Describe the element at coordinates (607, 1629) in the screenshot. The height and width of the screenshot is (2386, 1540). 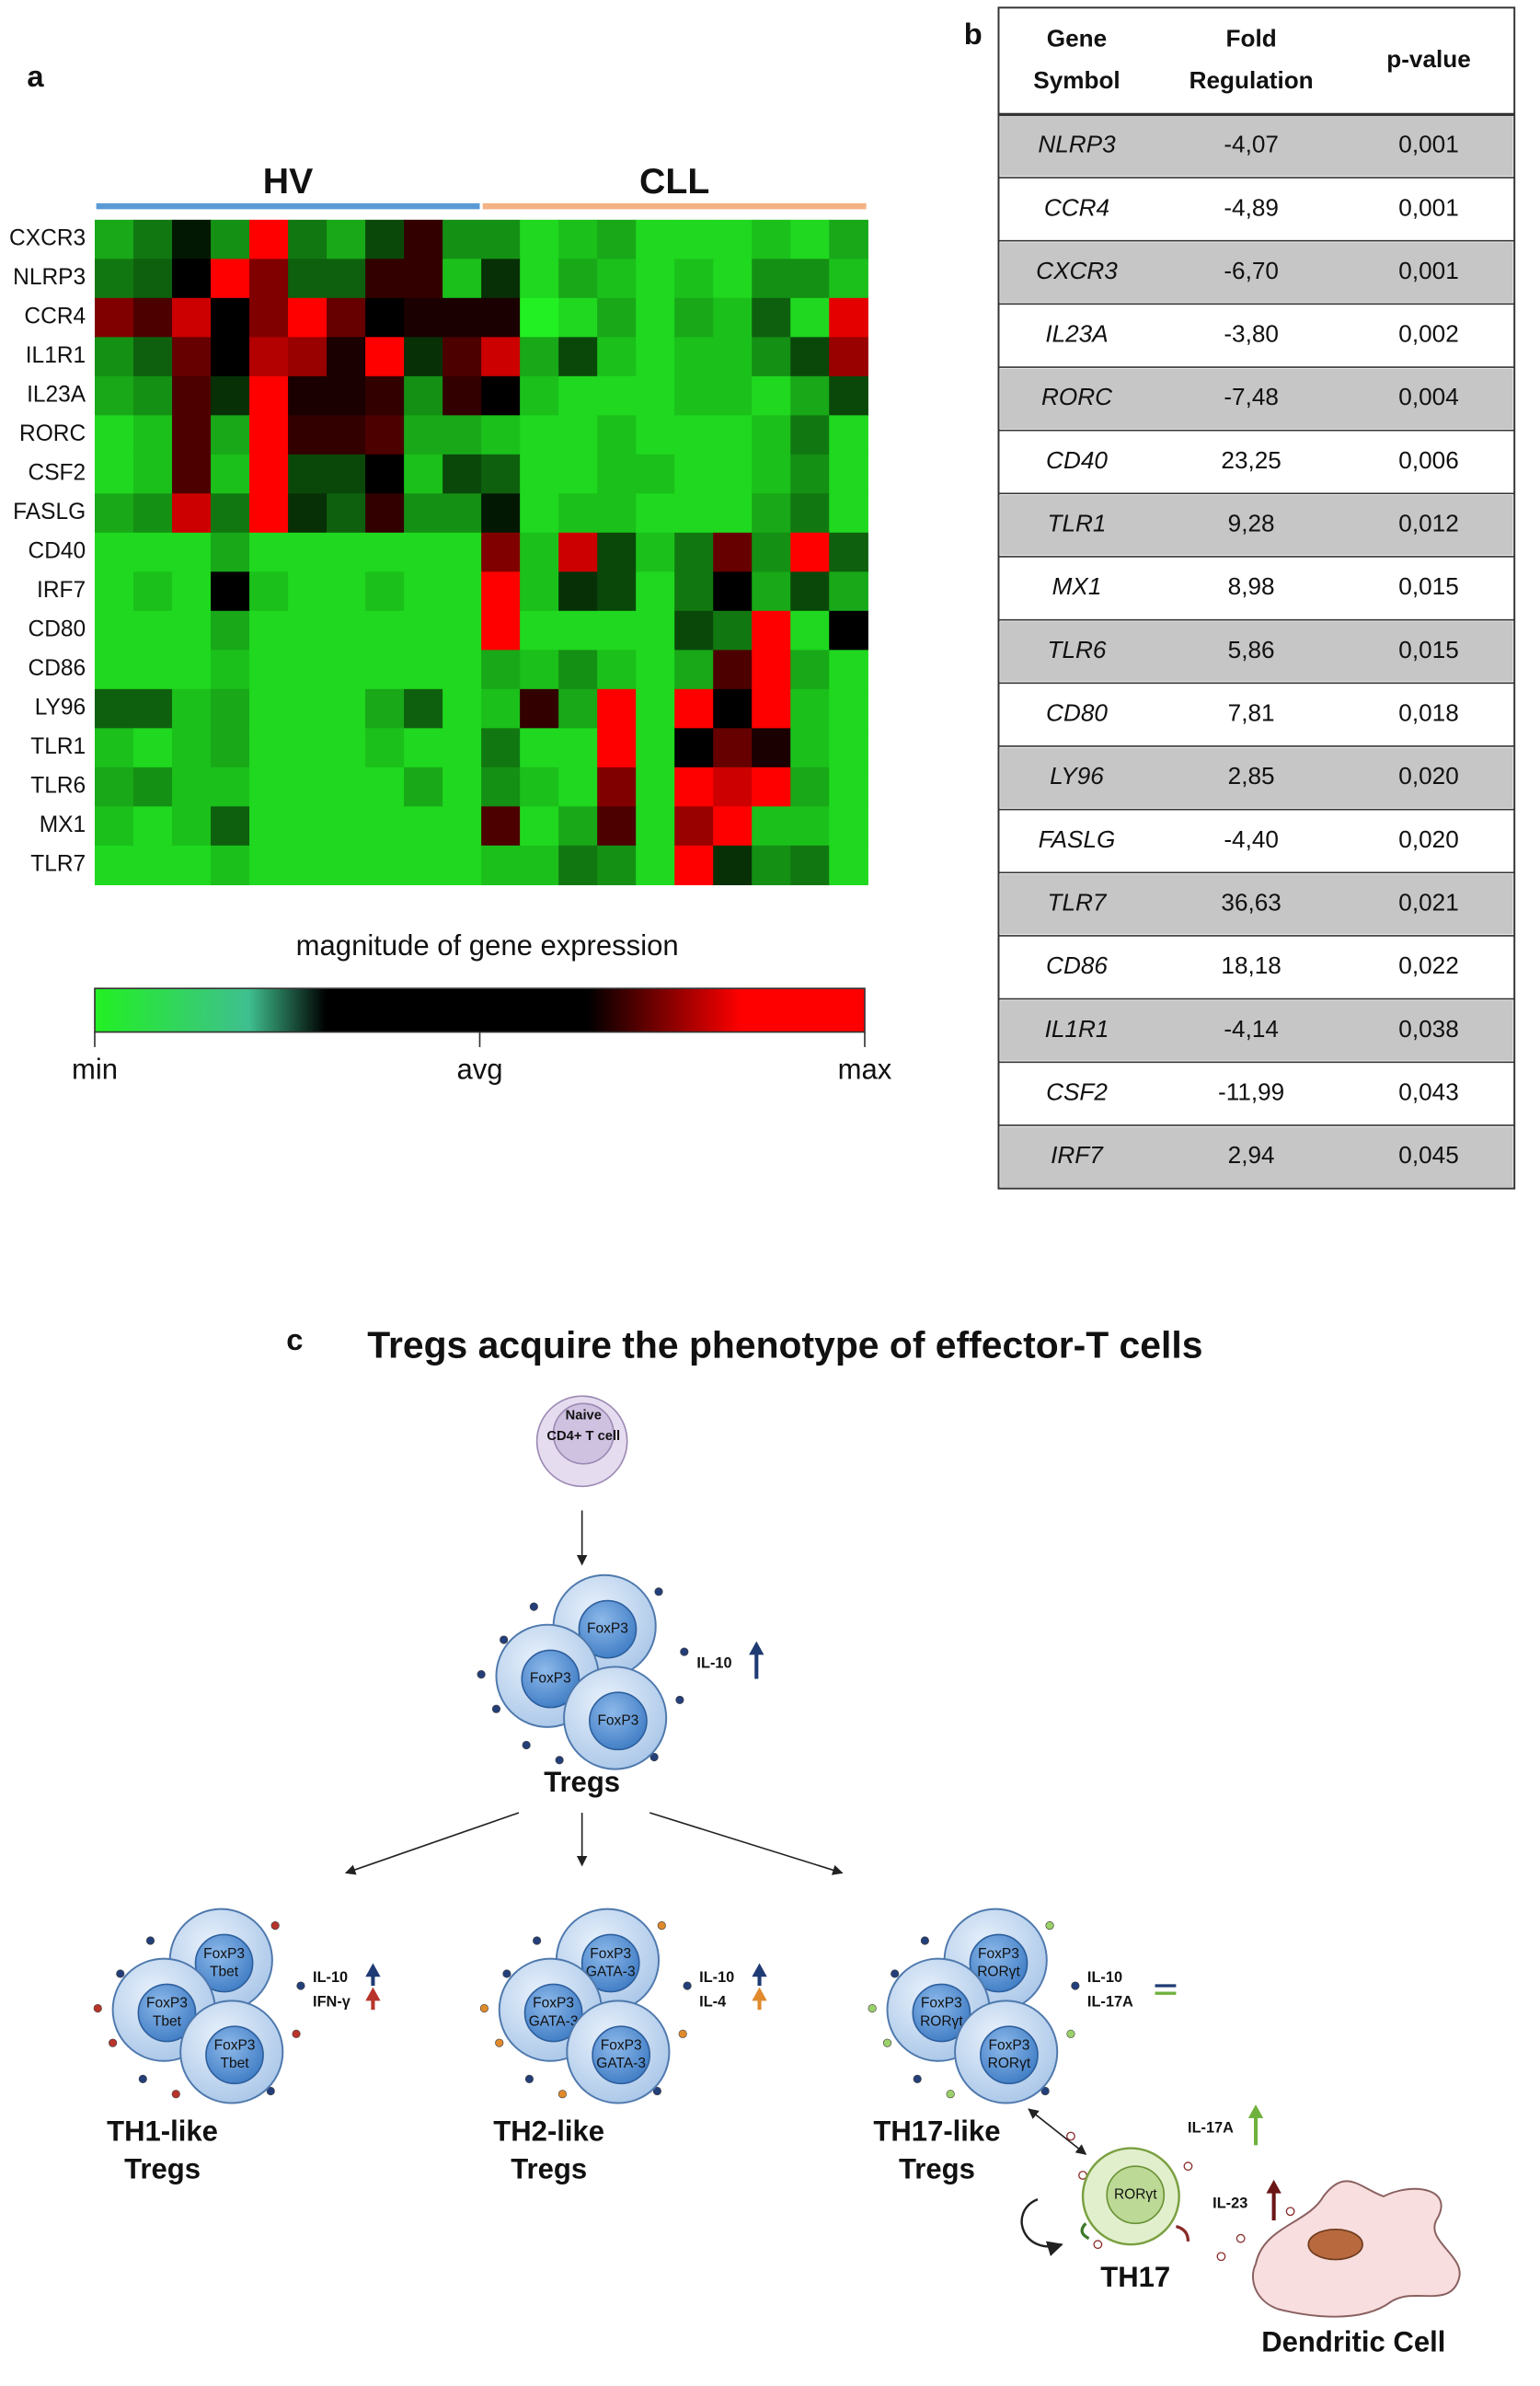
I see `cell-marker: FoxP3` at that location.